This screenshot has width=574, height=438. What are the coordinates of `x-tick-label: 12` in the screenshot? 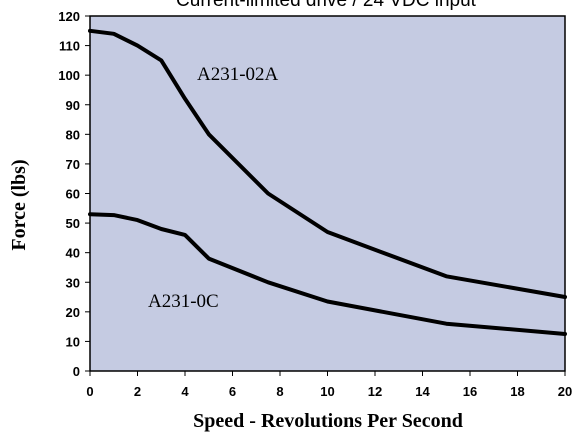 It's located at (375, 391).